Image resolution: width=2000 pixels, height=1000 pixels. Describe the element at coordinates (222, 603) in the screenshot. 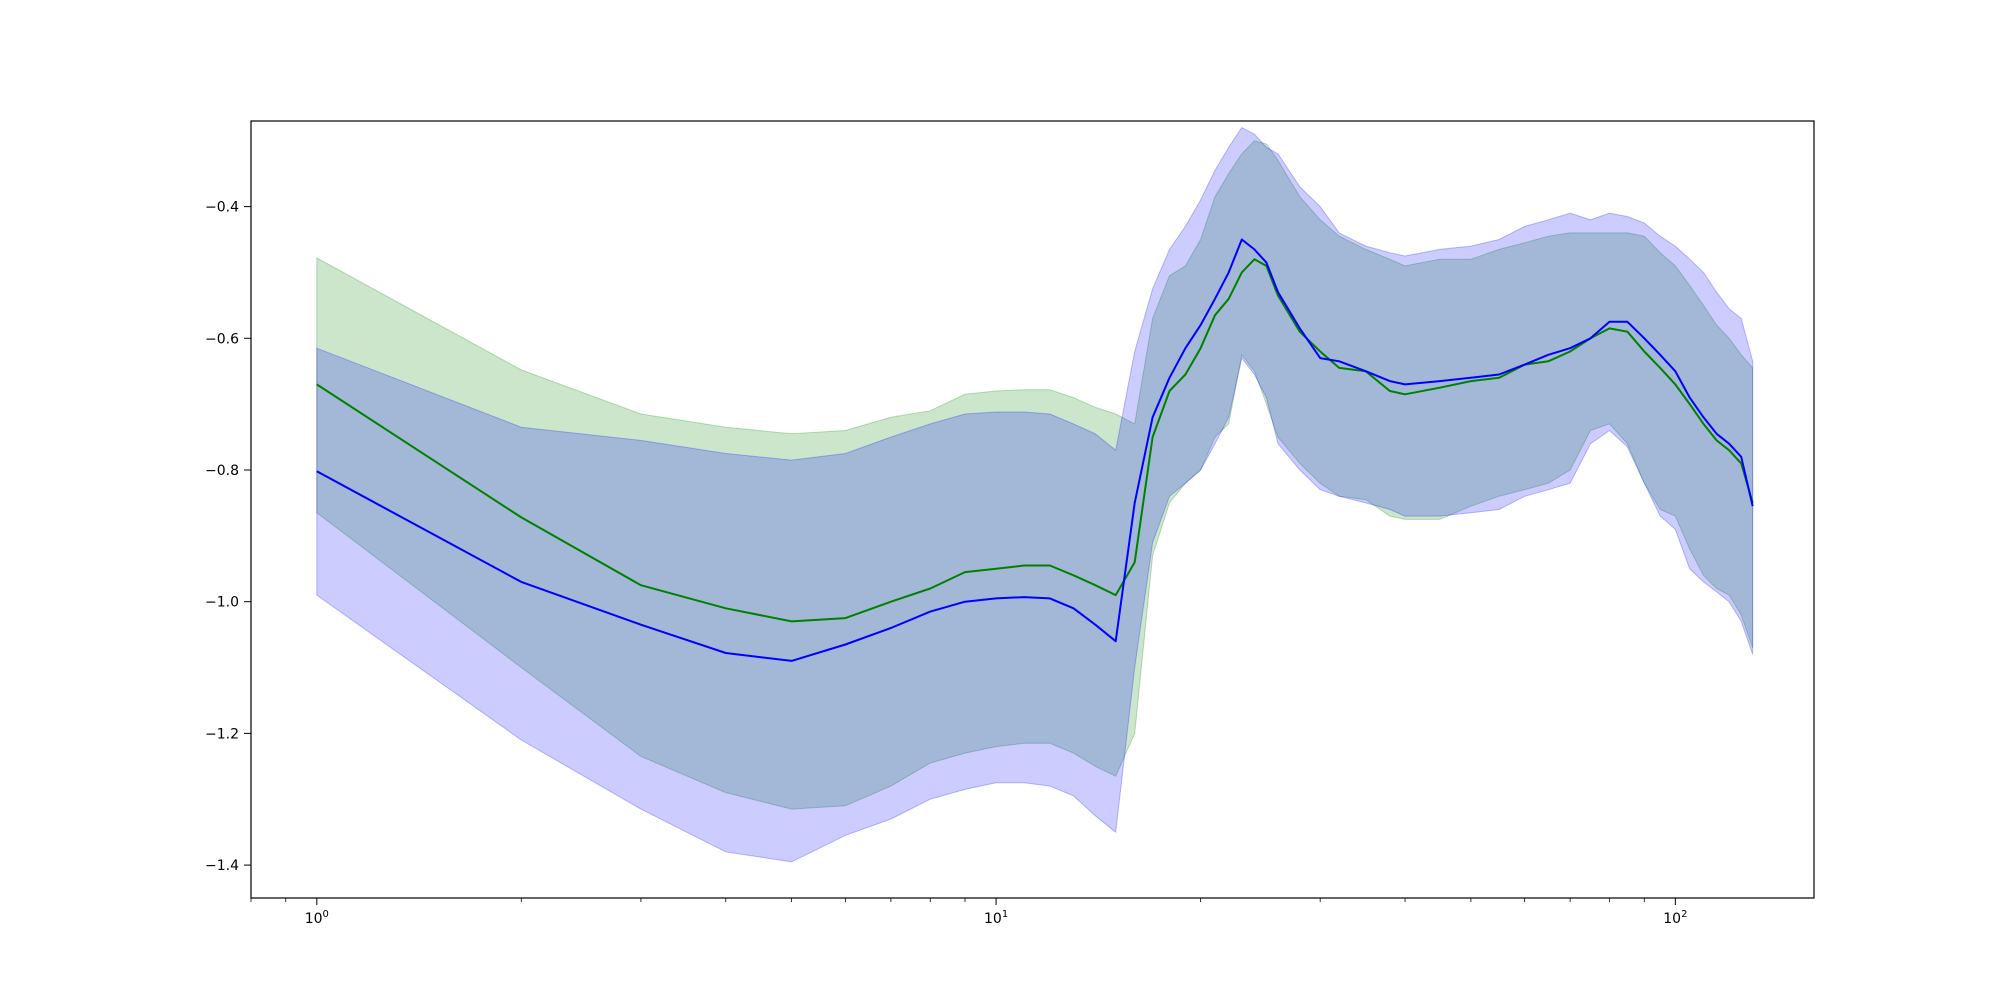

I see `y-tick-label-3: −1.0` at that location.